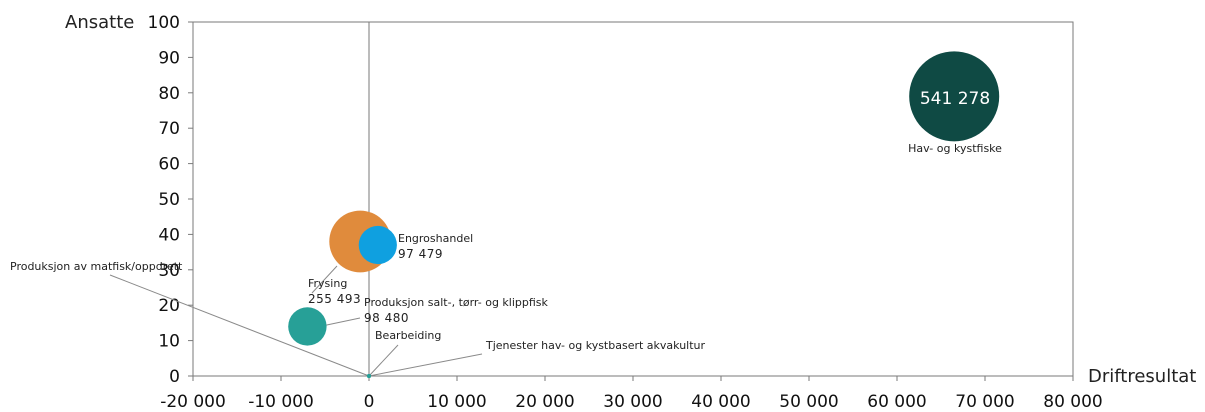 The image size is (1205, 412). What do you see at coordinates (239, 325) in the screenshot?
I see `leader-matfisk` at bounding box center [239, 325].